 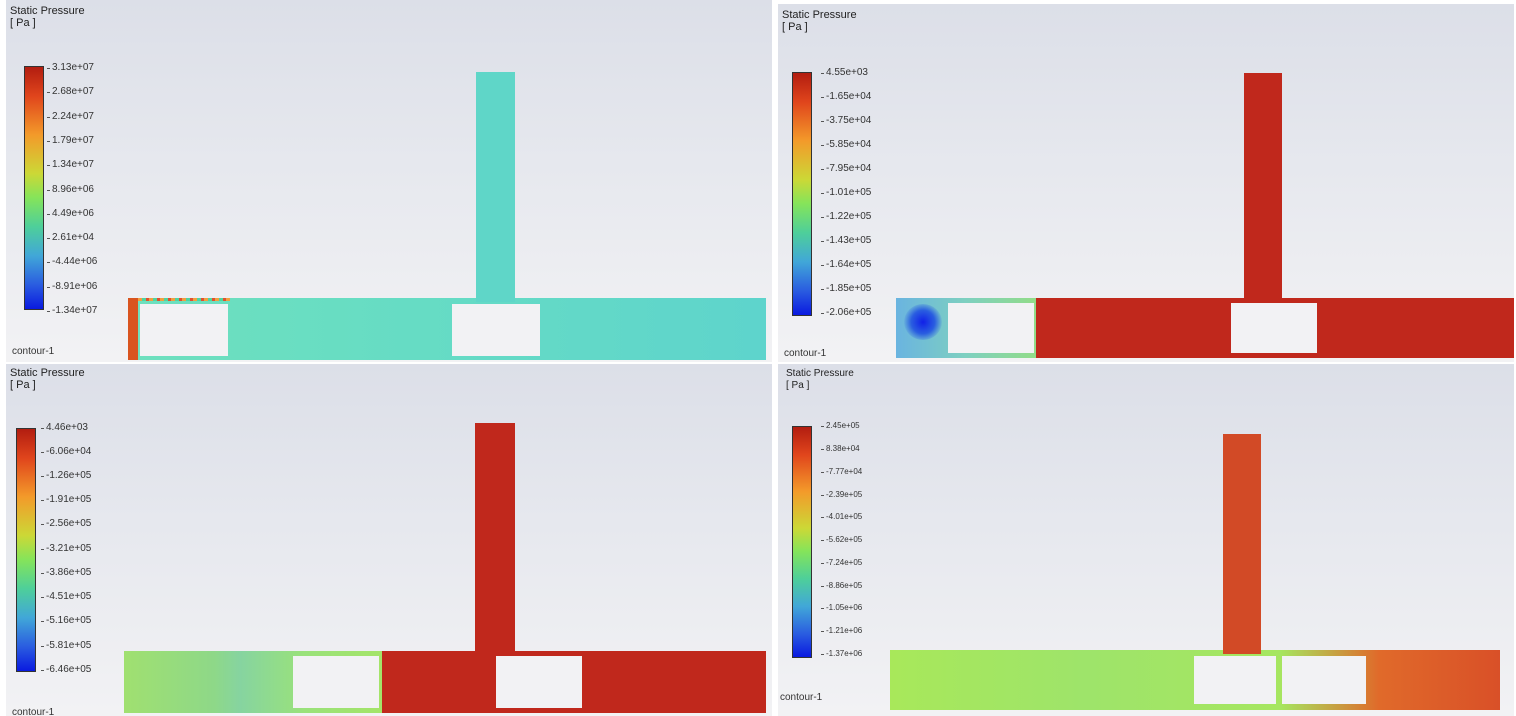 I want to click on scale-tick-label: -1.85e+05, so click(x=846, y=288).